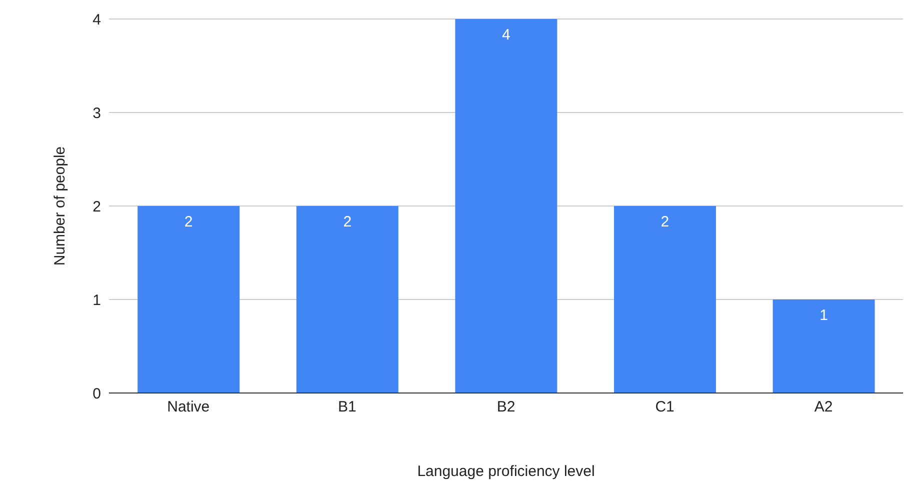  What do you see at coordinates (506, 471) in the screenshot?
I see `x-axis-title: Language proficiency level` at bounding box center [506, 471].